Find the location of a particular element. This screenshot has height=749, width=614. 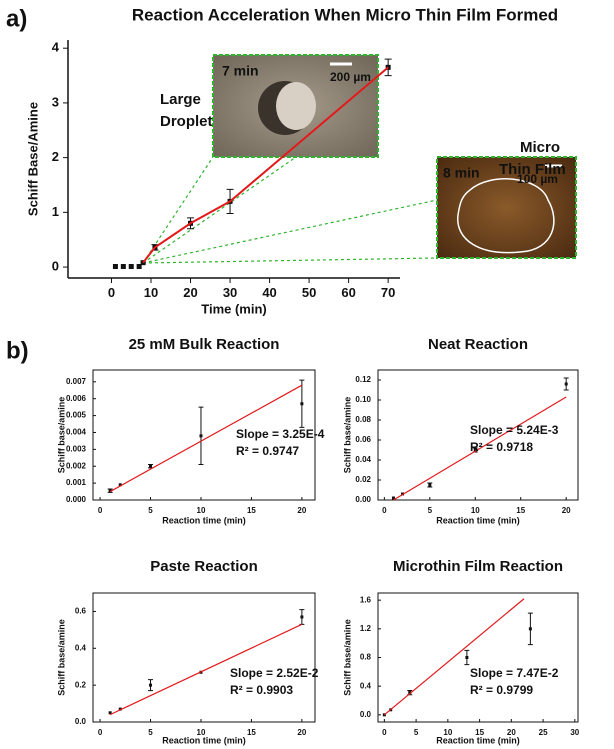

x-tick-label: 40 is located at coordinates (269, 292).